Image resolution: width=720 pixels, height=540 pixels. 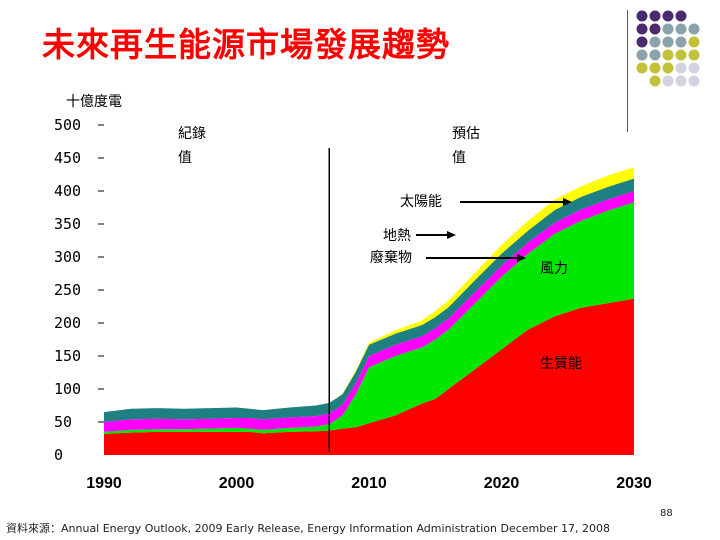 I want to click on page-title: 未來再生能源市場發展趨勢, so click(x=246, y=44).